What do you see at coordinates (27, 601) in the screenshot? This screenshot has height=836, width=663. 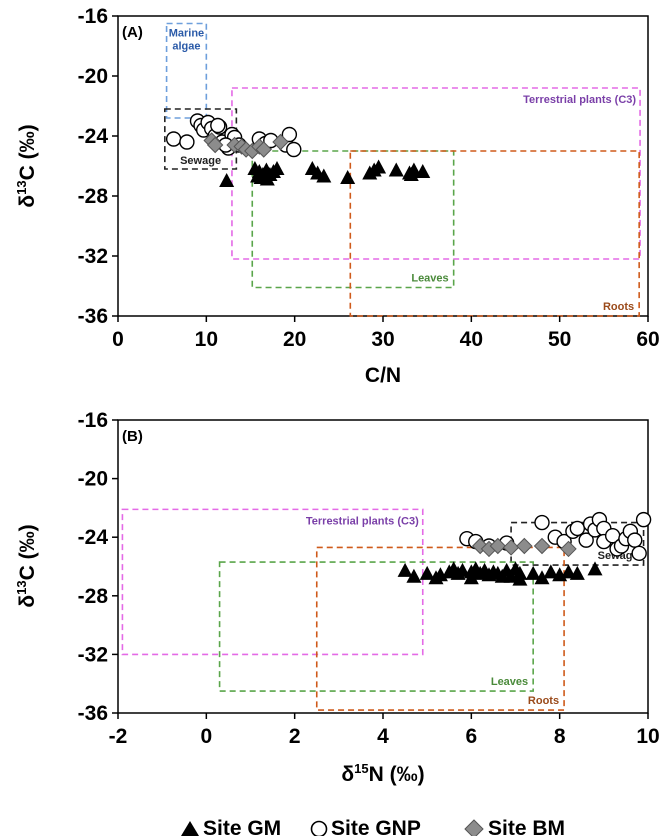 I see `y-axis-label-b-main: δ` at bounding box center [27, 601].